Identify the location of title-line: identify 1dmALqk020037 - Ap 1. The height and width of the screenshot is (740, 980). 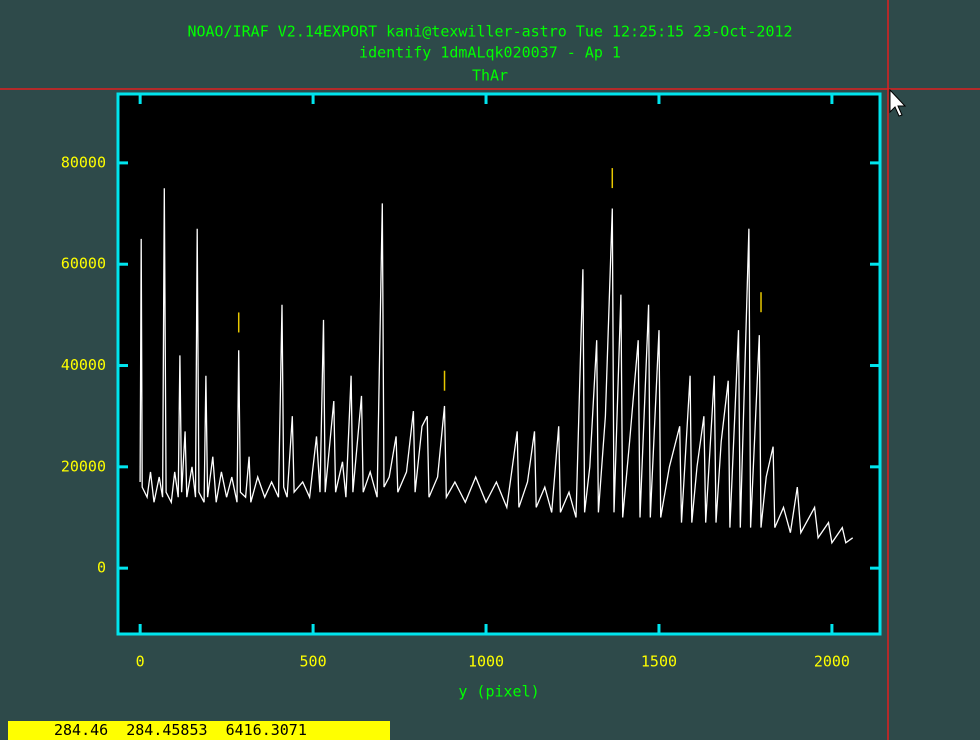
(490, 53).